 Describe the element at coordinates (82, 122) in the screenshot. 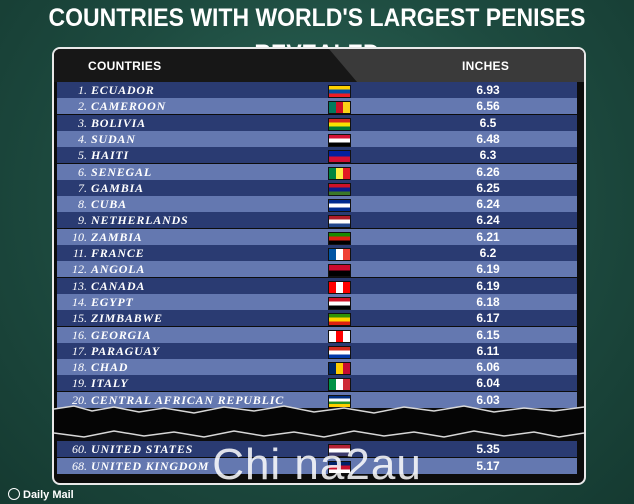

I see `row-rank: 3.` at that location.